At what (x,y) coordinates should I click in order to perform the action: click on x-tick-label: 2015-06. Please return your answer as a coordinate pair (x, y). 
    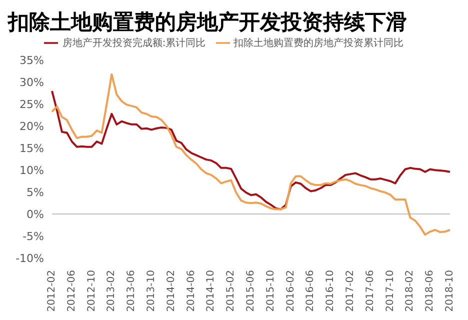
    Looking at the image, I should click on (251, 291).